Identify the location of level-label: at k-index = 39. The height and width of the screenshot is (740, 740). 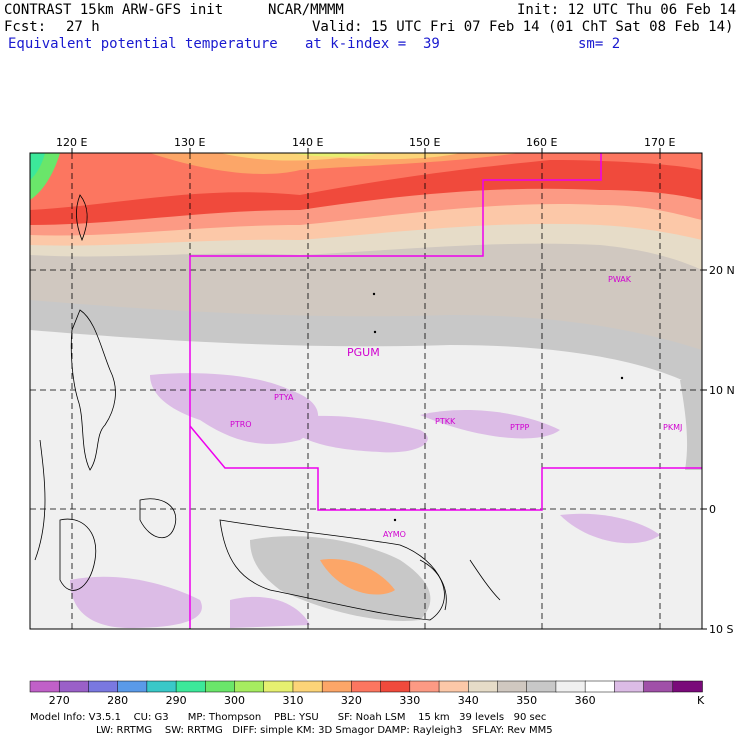
(372, 44).